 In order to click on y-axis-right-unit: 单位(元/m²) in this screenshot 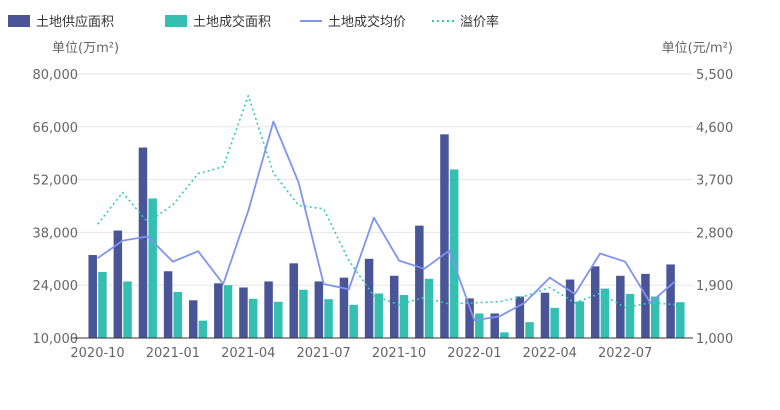, I will do `click(697, 48)`.